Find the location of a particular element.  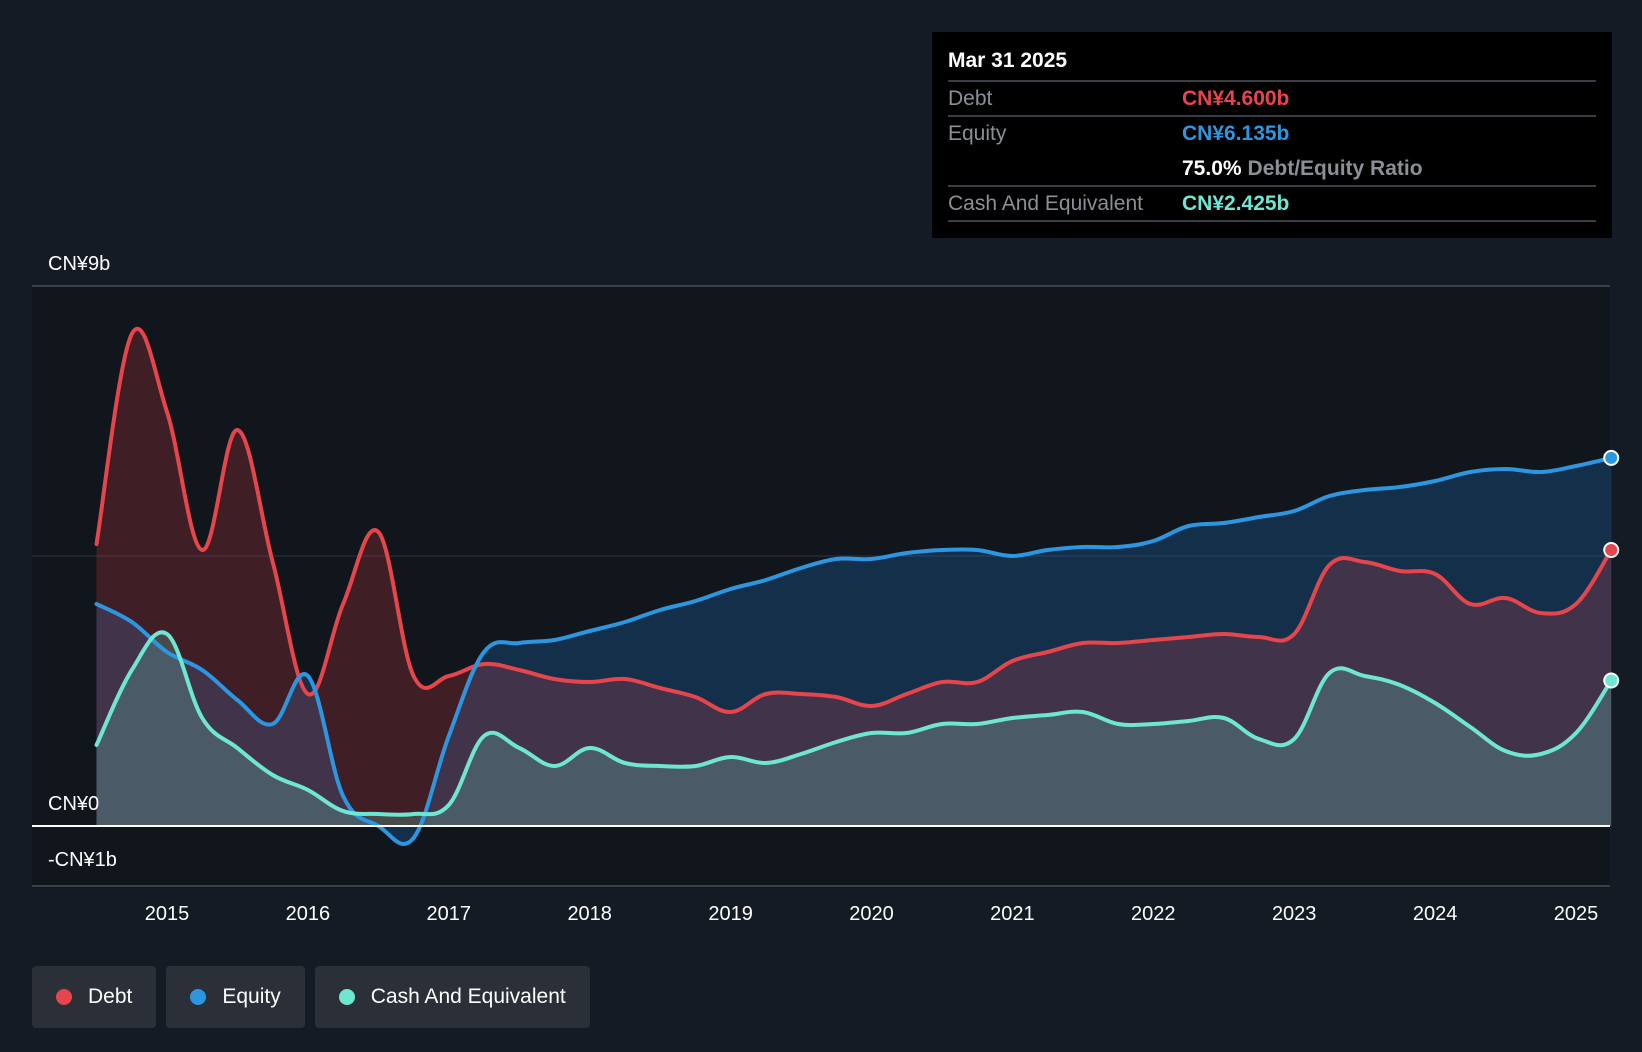

x-tick-label-2020: 2020 is located at coordinates (871, 914).